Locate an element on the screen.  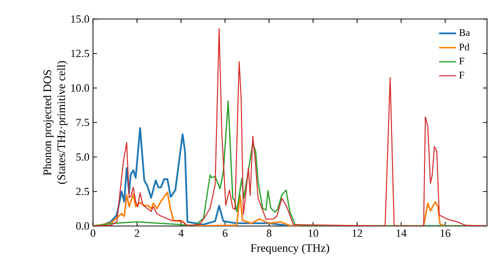
legend-label: Ba is located at coordinates (464, 32).